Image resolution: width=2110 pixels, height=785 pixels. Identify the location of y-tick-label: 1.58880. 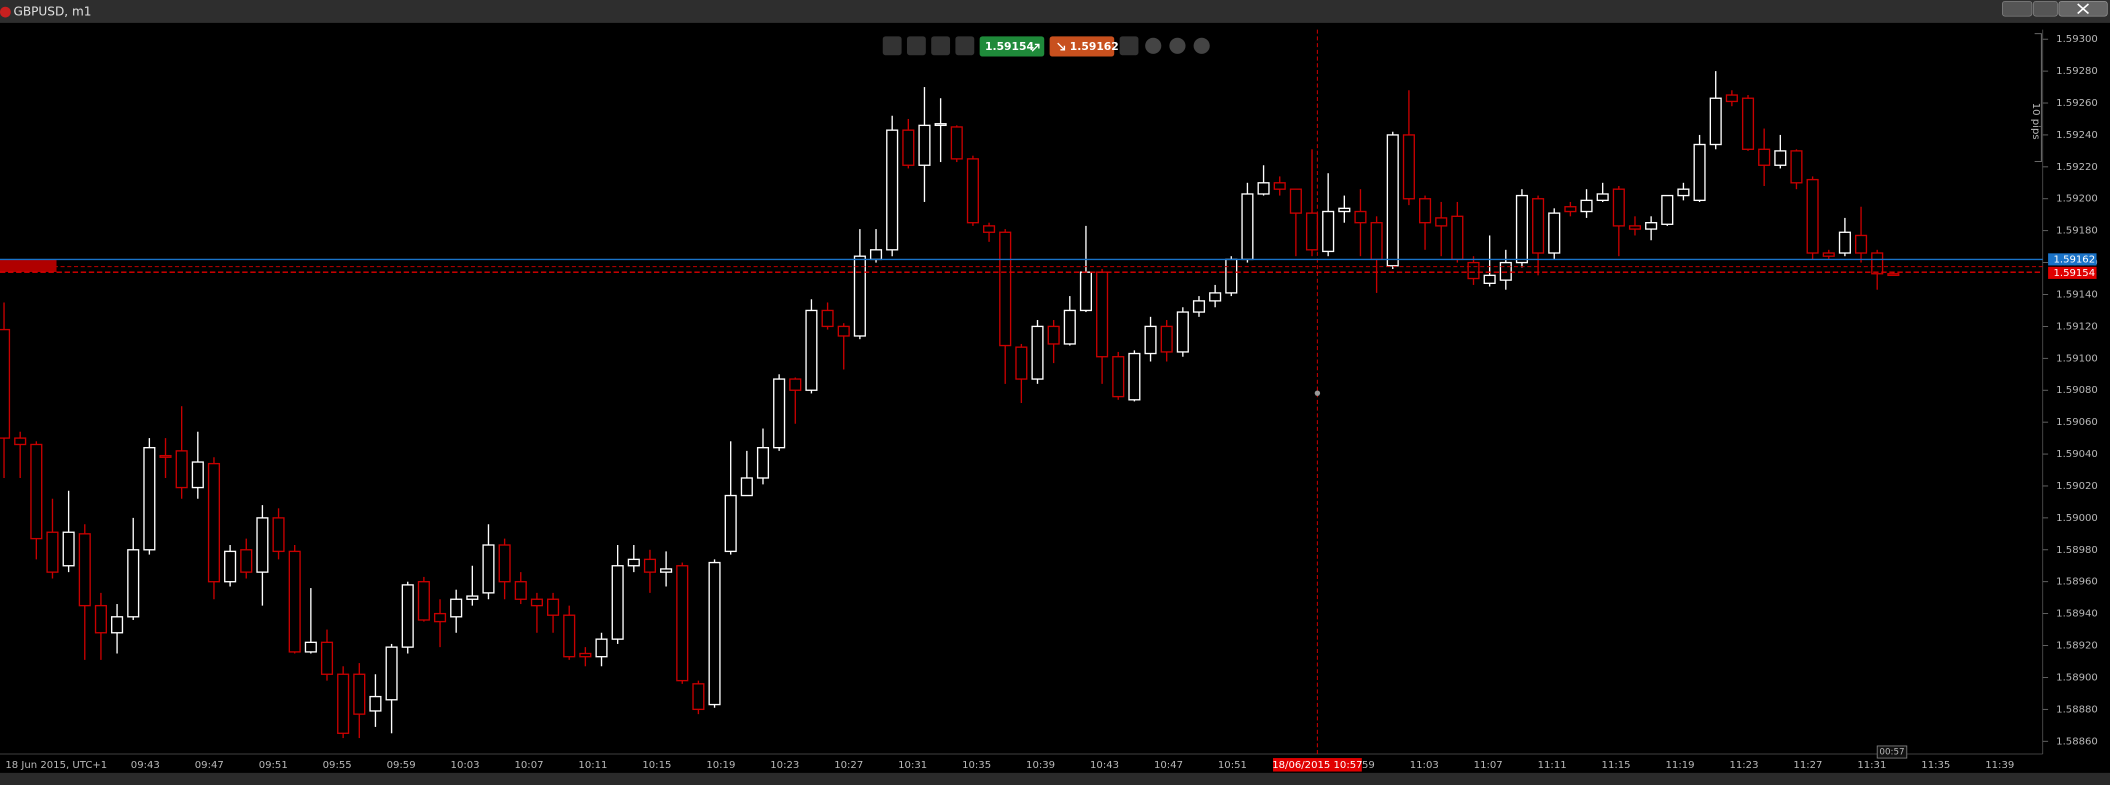
(2077, 709).